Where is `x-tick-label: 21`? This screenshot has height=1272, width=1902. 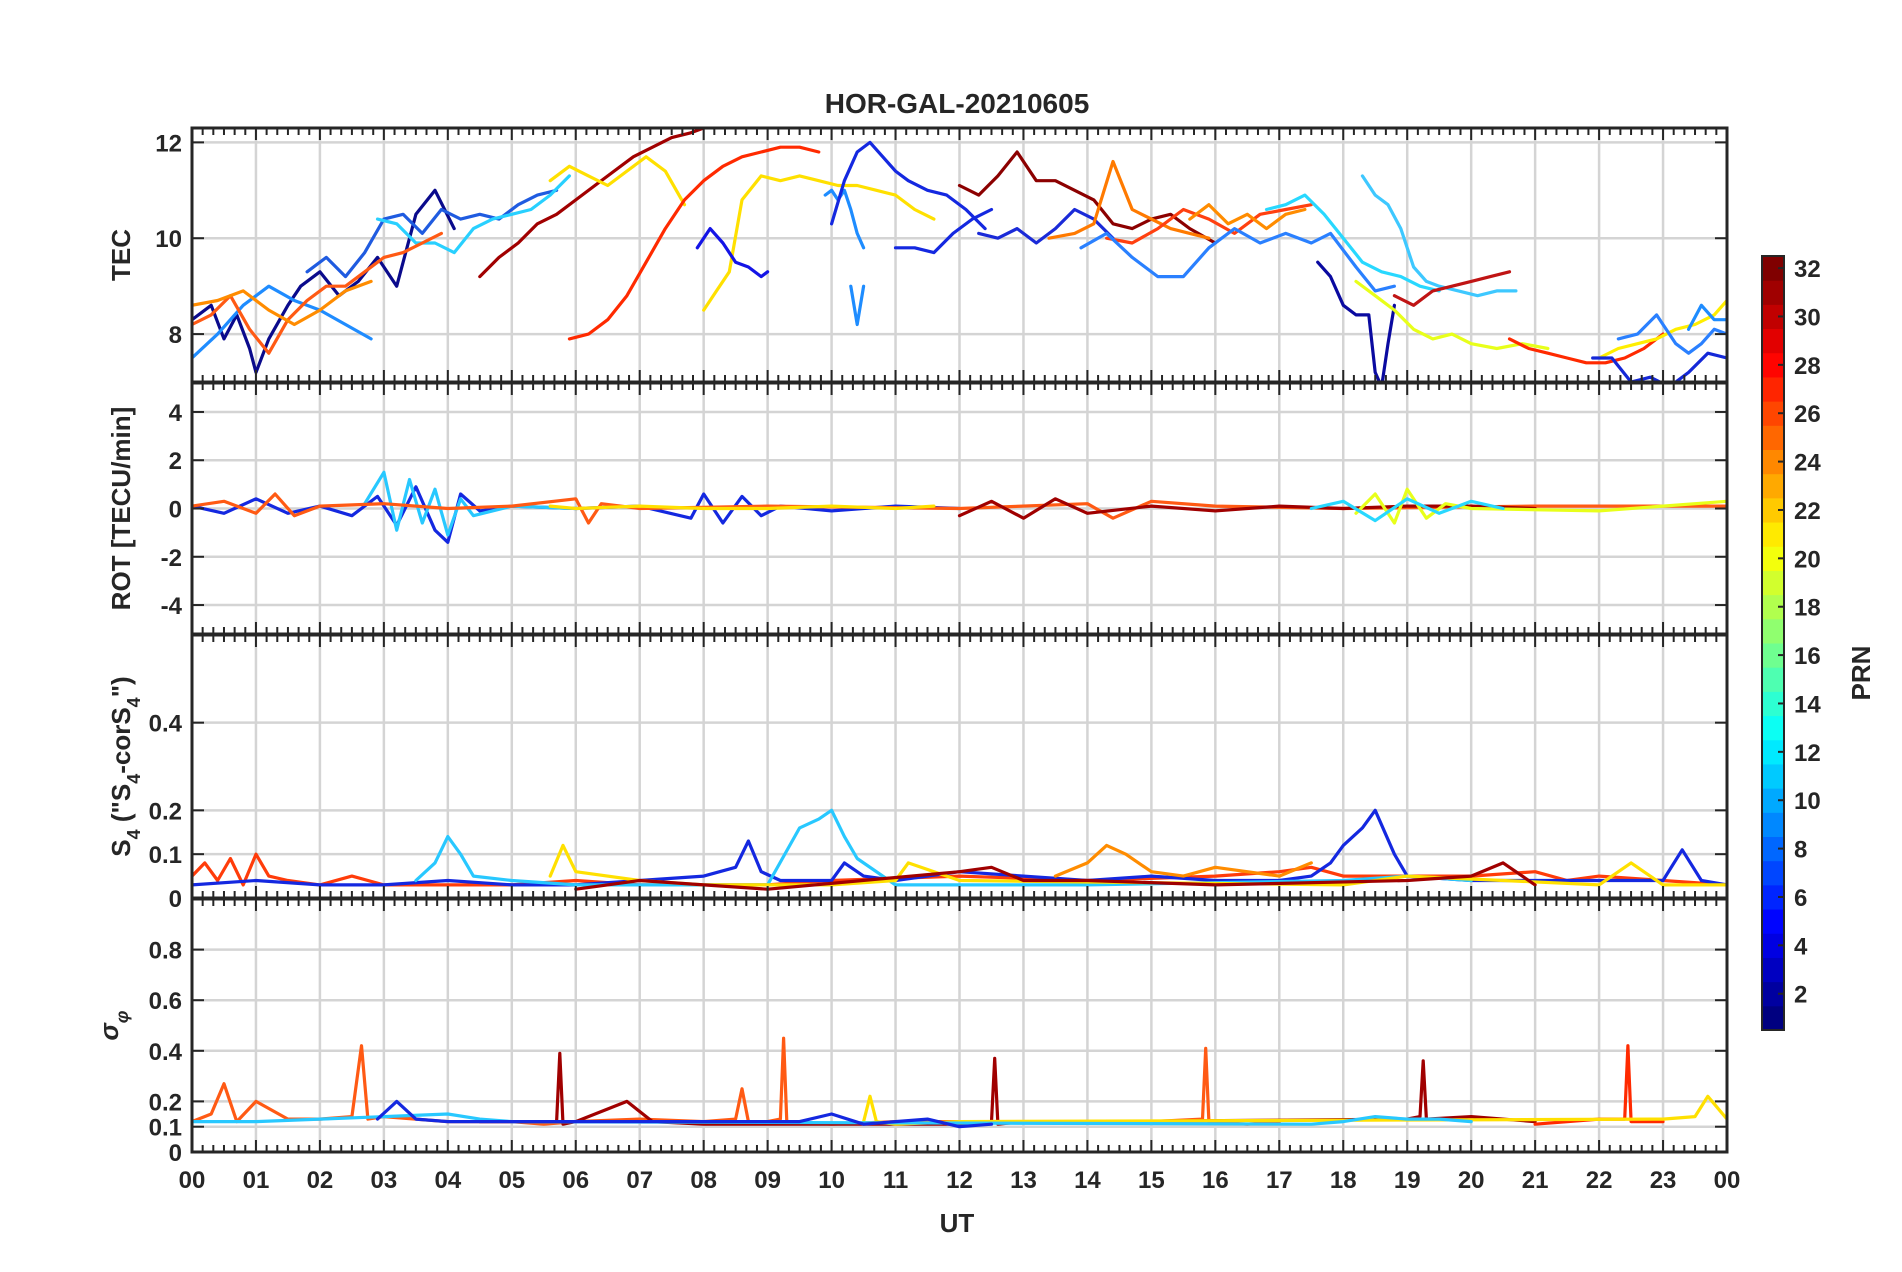 x-tick-label: 21 is located at coordinates (1535, 1180).